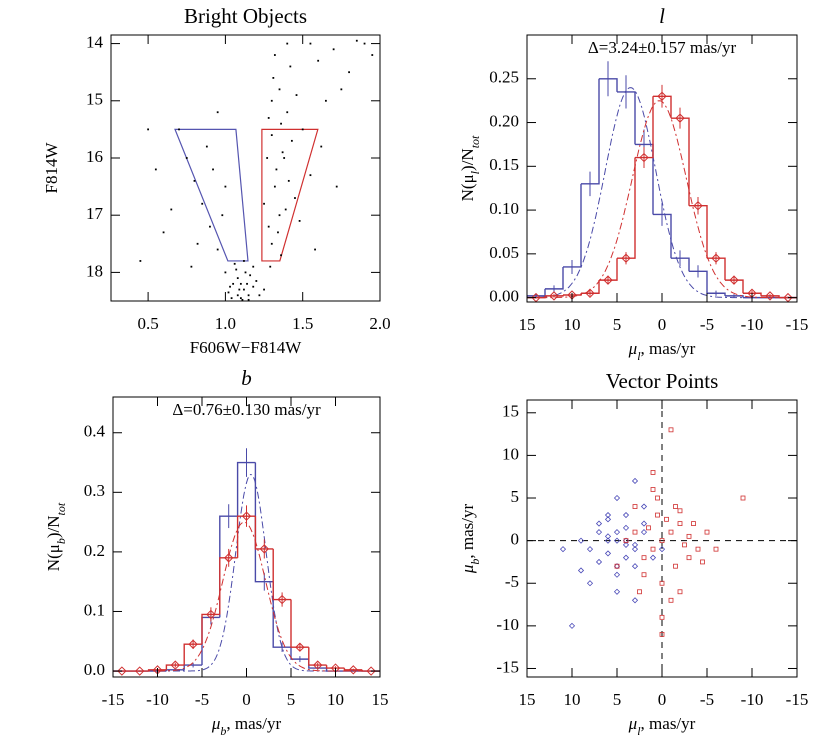 The height and width of the screenshot is (748, 830). What do you see at coordinates (617, 699) in the screenshot?
I see `x-tick-label: 5` at bounding box center [617, 699].